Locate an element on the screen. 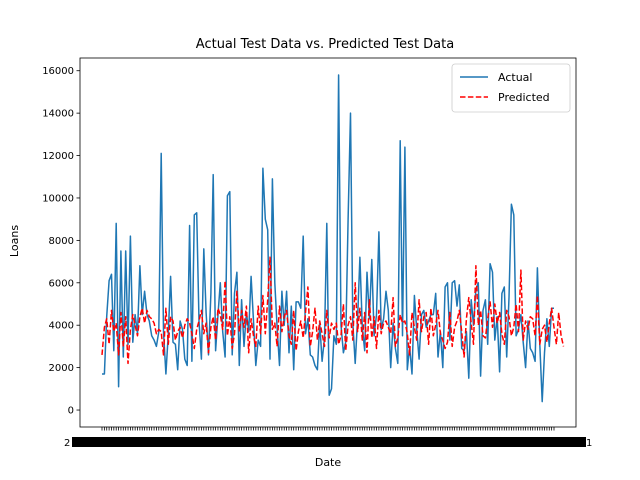 The image size is (640, 480). y-tick-label: 12000 is located at coordinates (58, 156).